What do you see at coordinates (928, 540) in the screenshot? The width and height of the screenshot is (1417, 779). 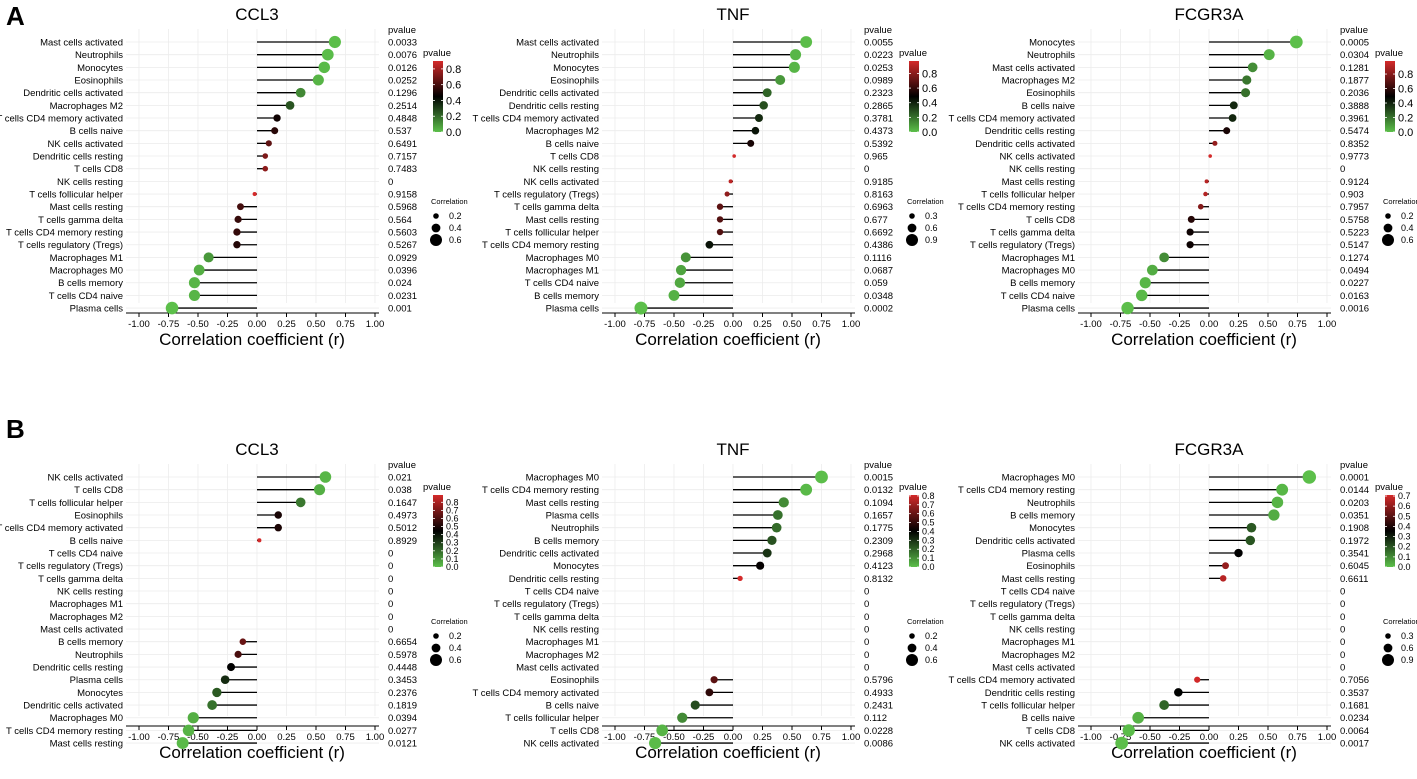 I see `colorbar-tick-label: 0.3` at bounding box center [928, 540].